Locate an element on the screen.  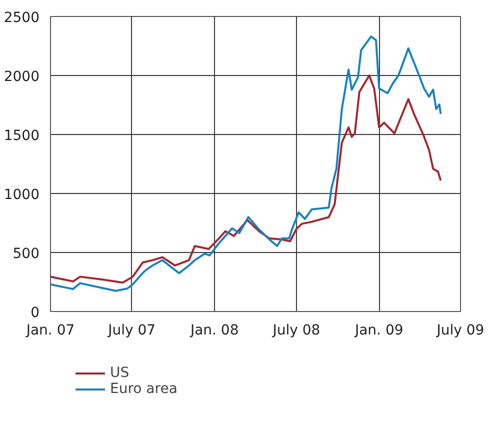
y-tick-label: 1500 is located at coordinates (22, 136).